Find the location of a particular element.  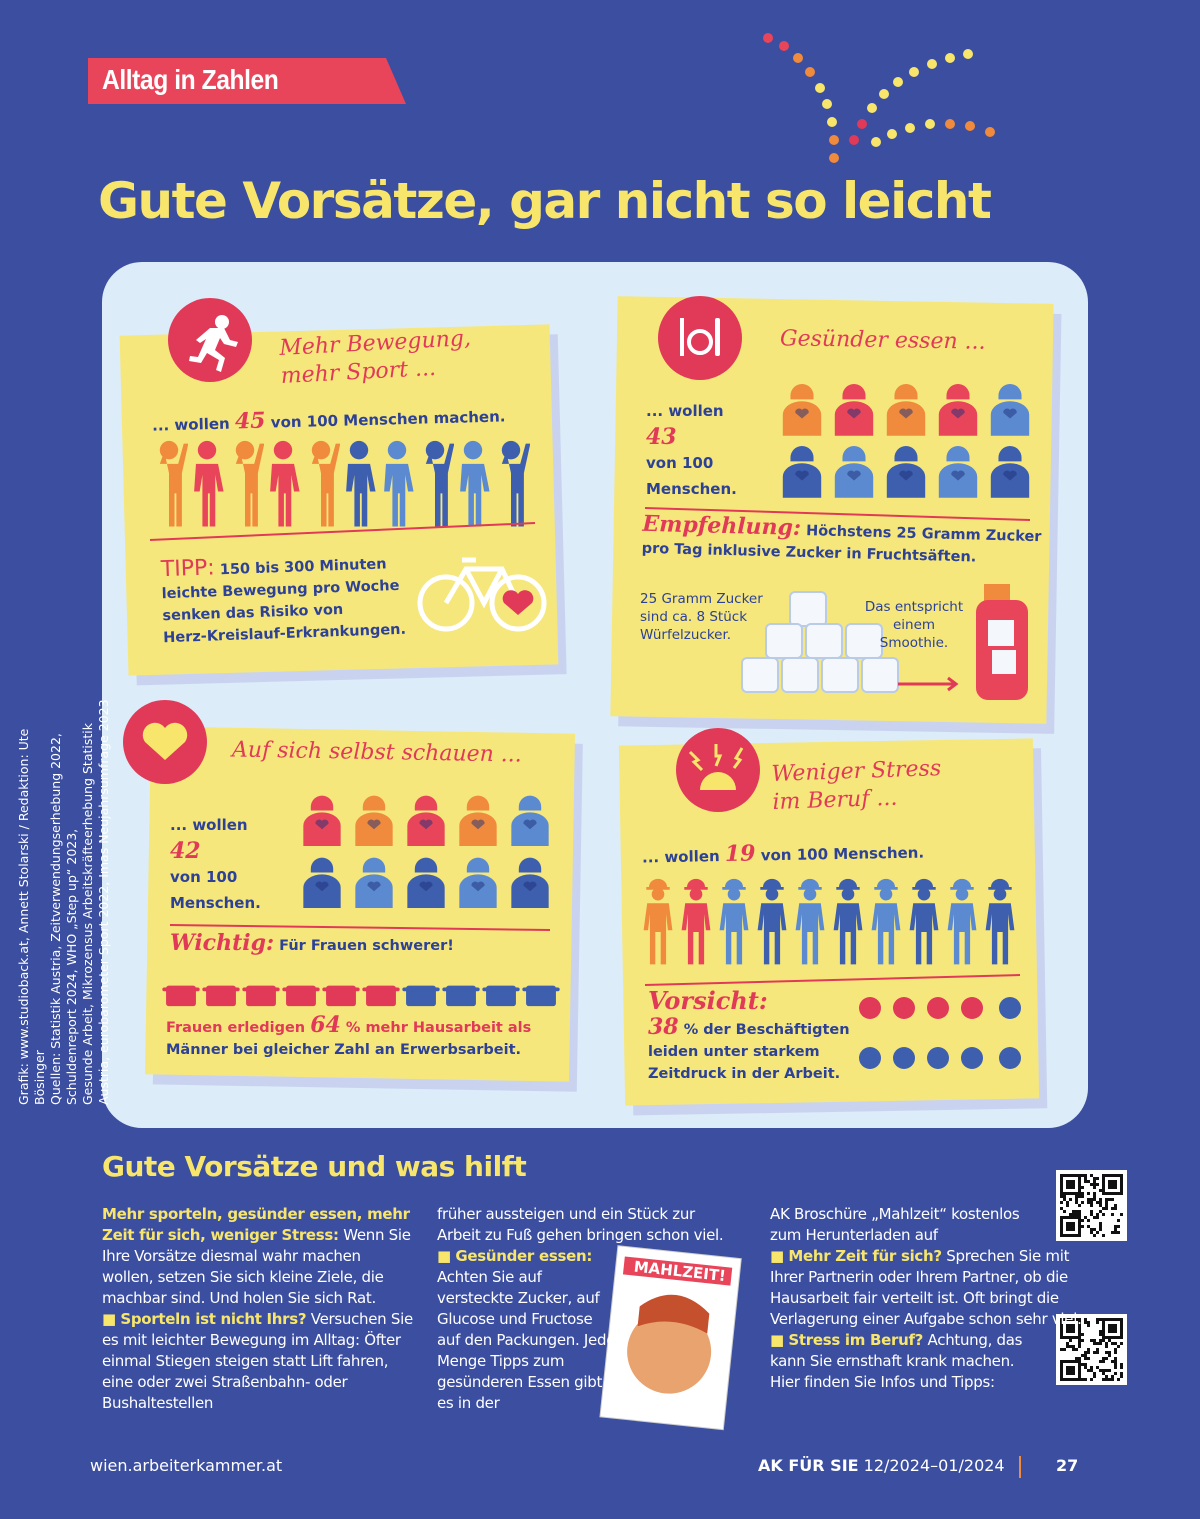

fact-text: Frauen erledigen is located at coordinates (236, 1028).